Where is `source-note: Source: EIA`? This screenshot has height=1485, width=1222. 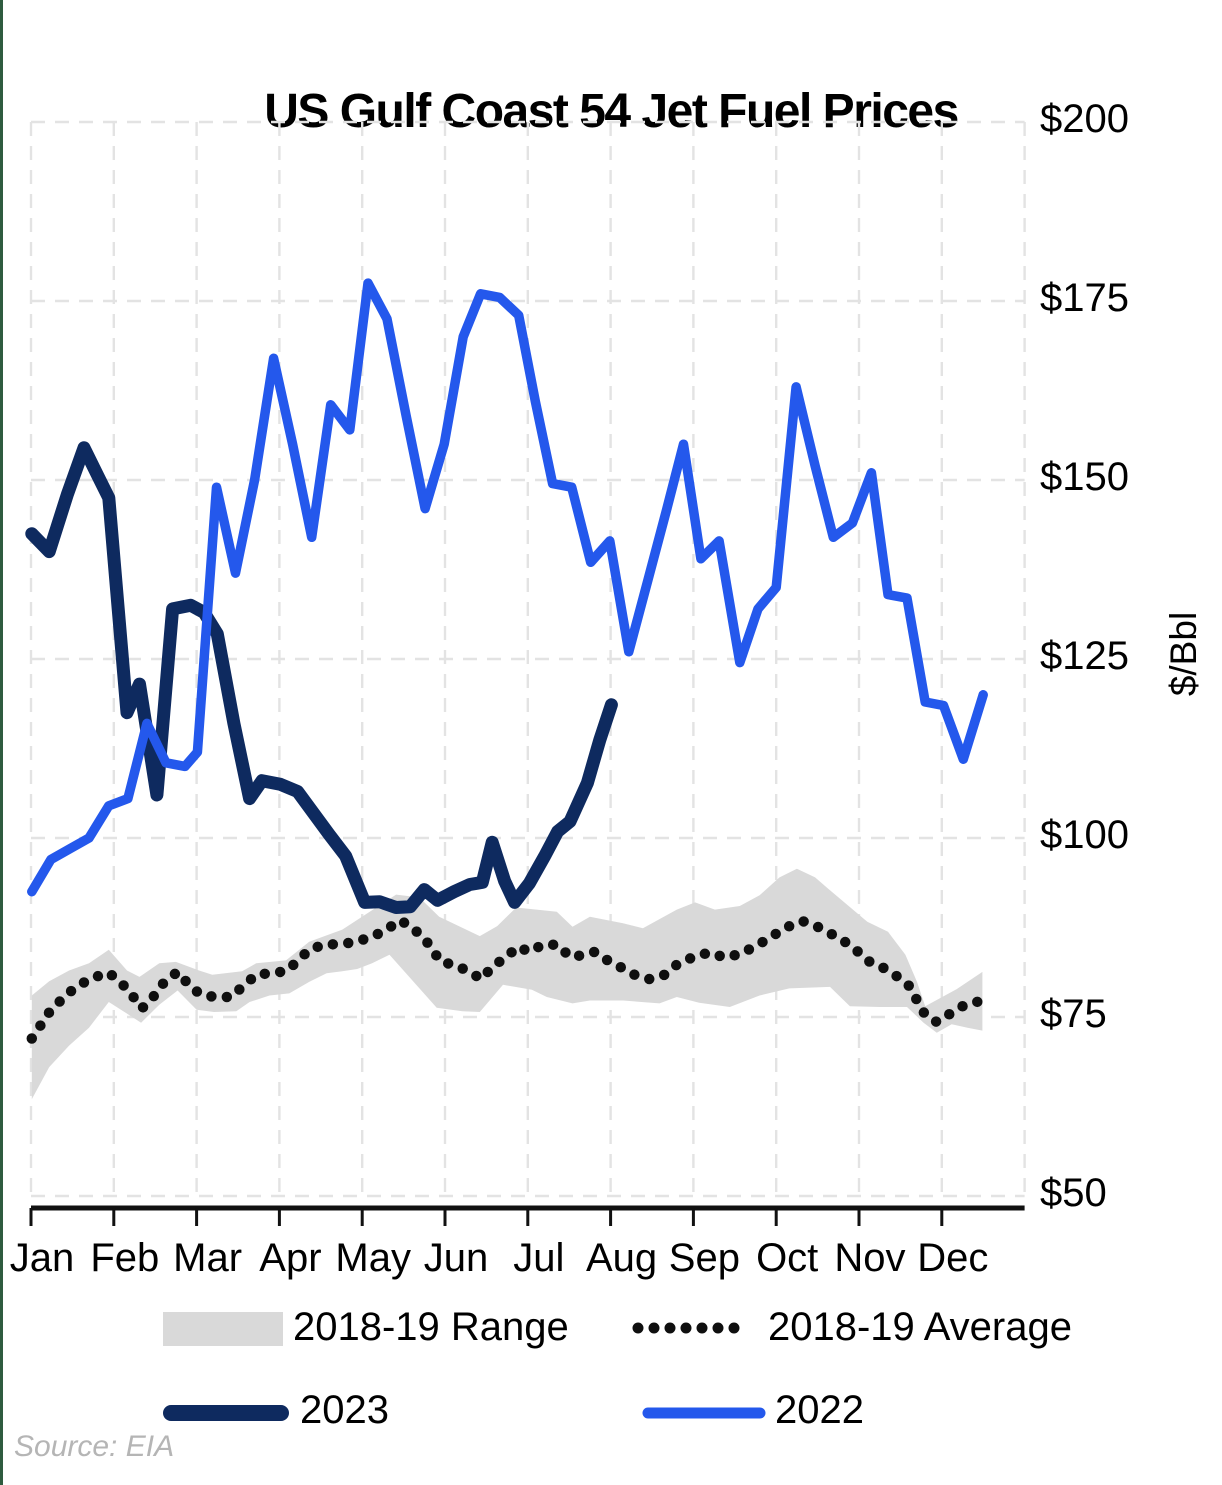 source-note: Source: EIA is located at coordinates (94, 1446).